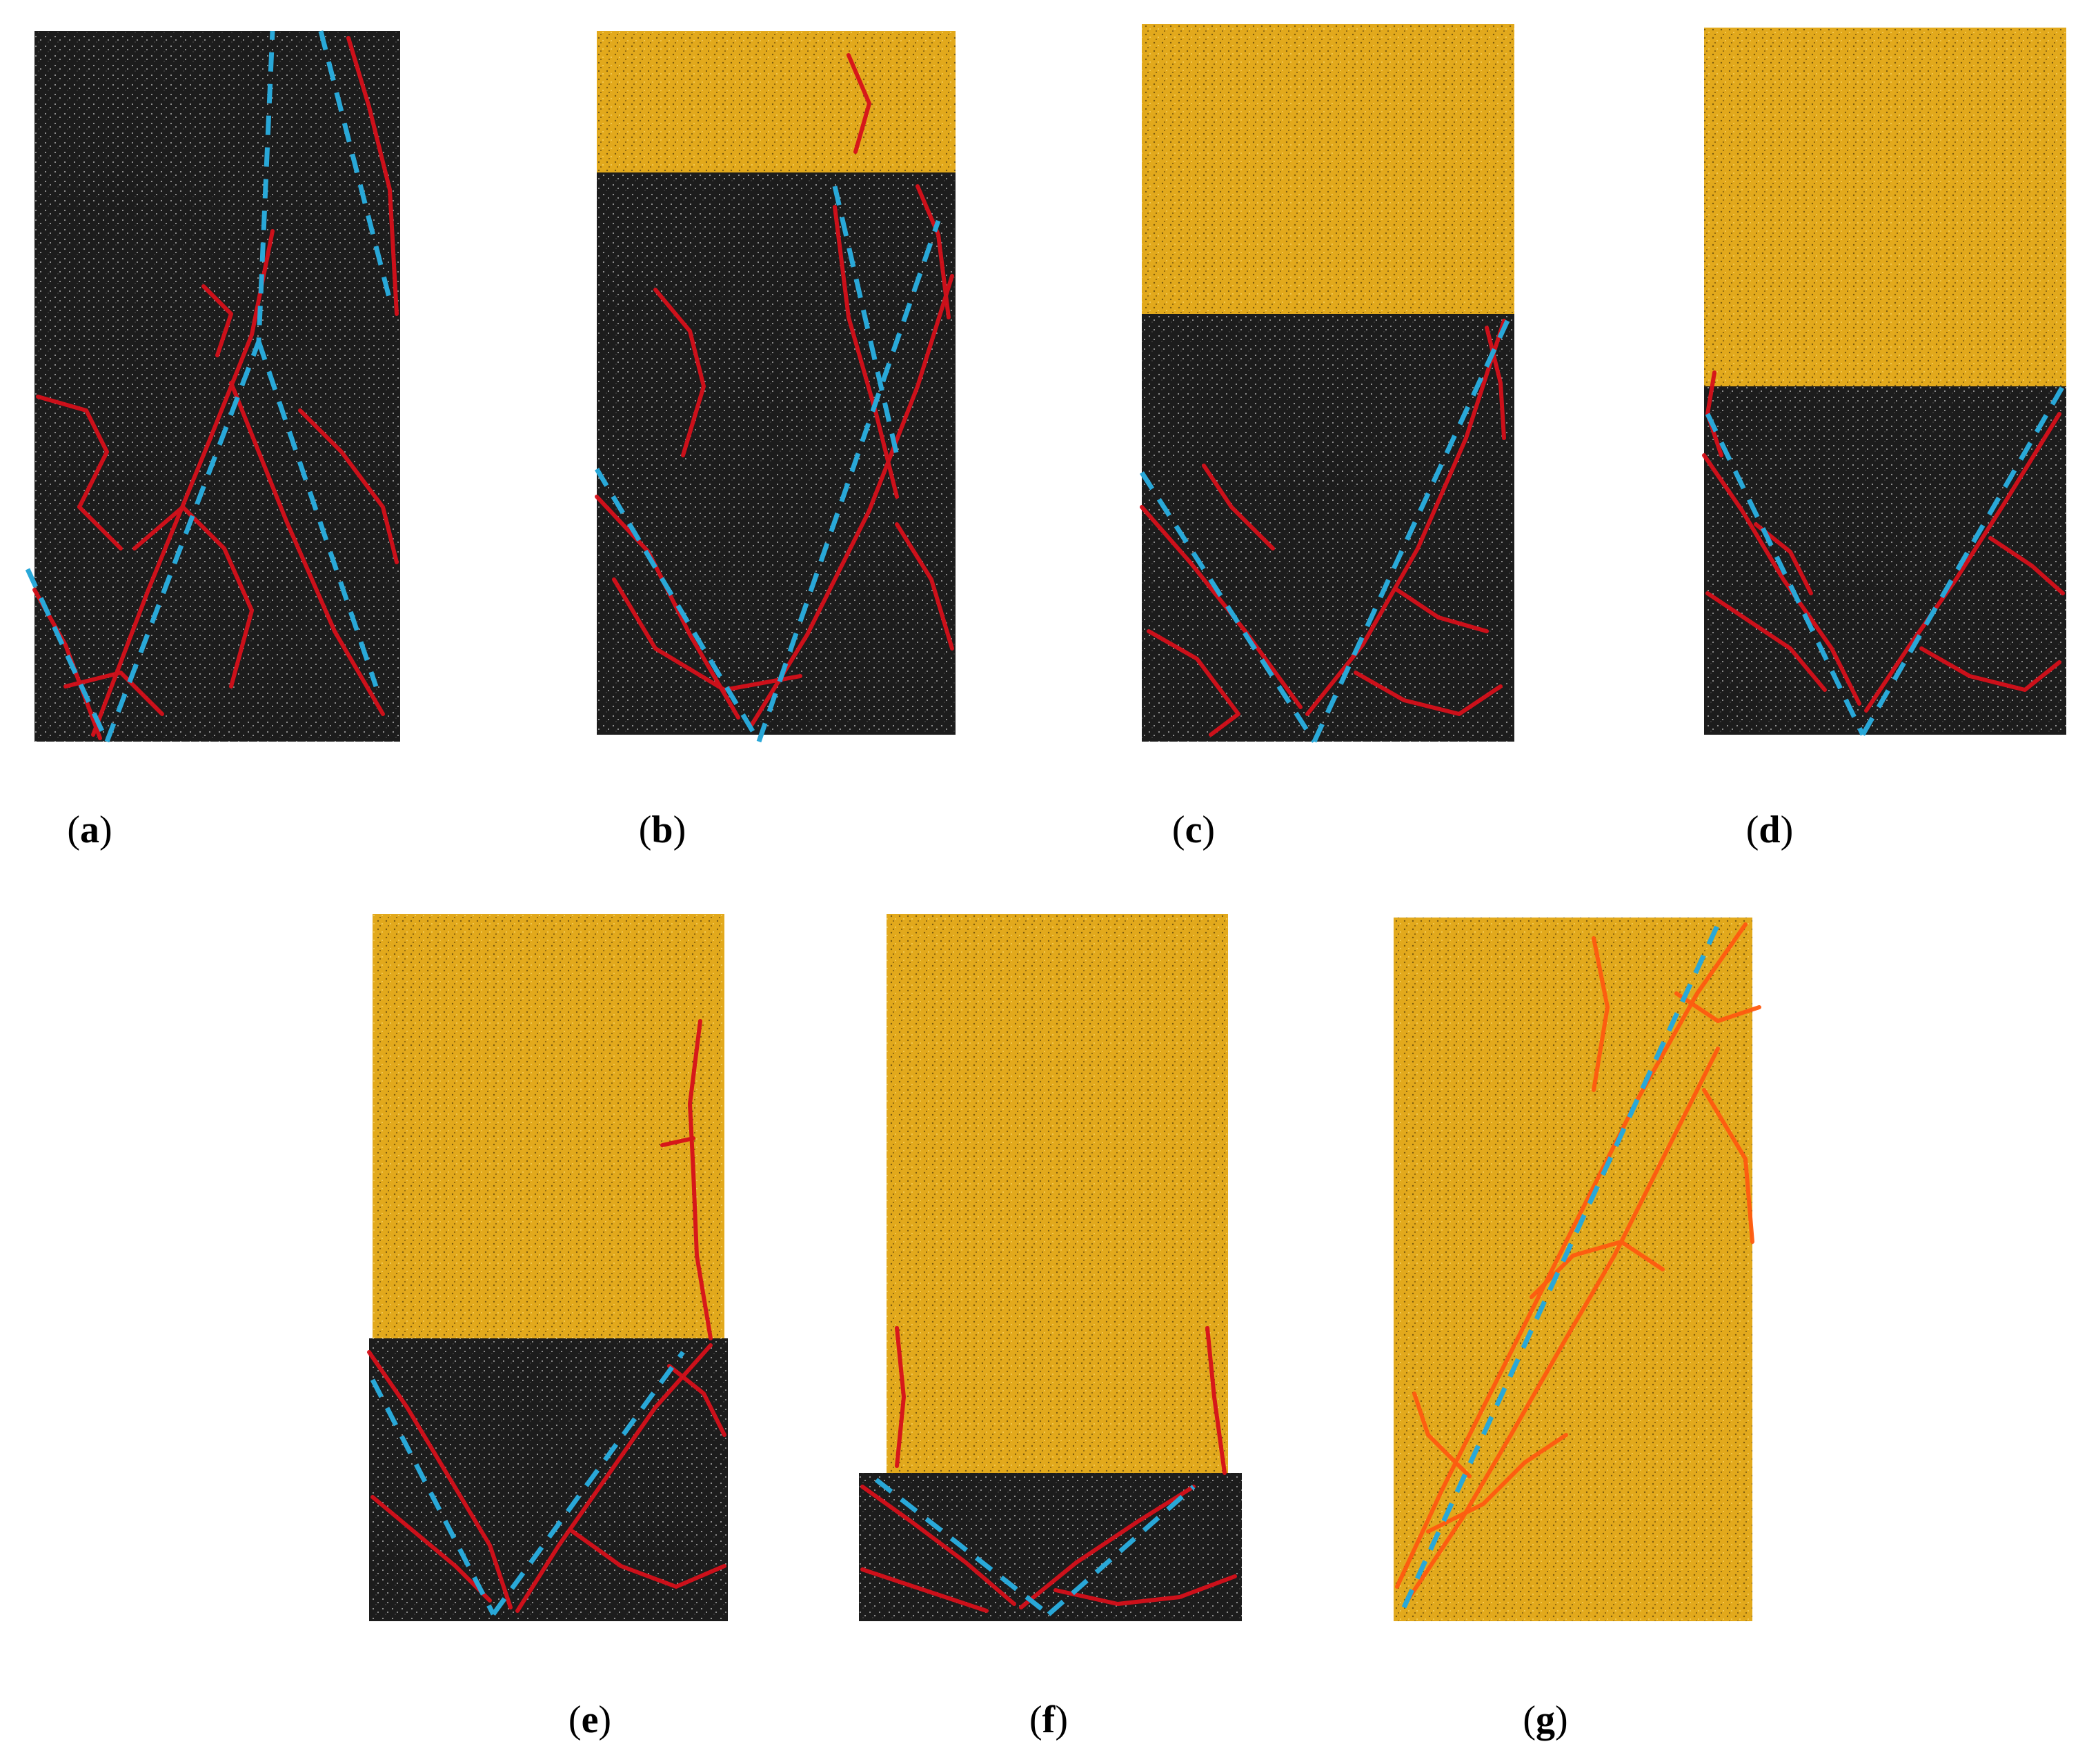 This screenshot has height=1764, width=2078. Describe the element at coordinates (90, 830) in the screenshot. I see `panel-label-a: (a)` at that location.